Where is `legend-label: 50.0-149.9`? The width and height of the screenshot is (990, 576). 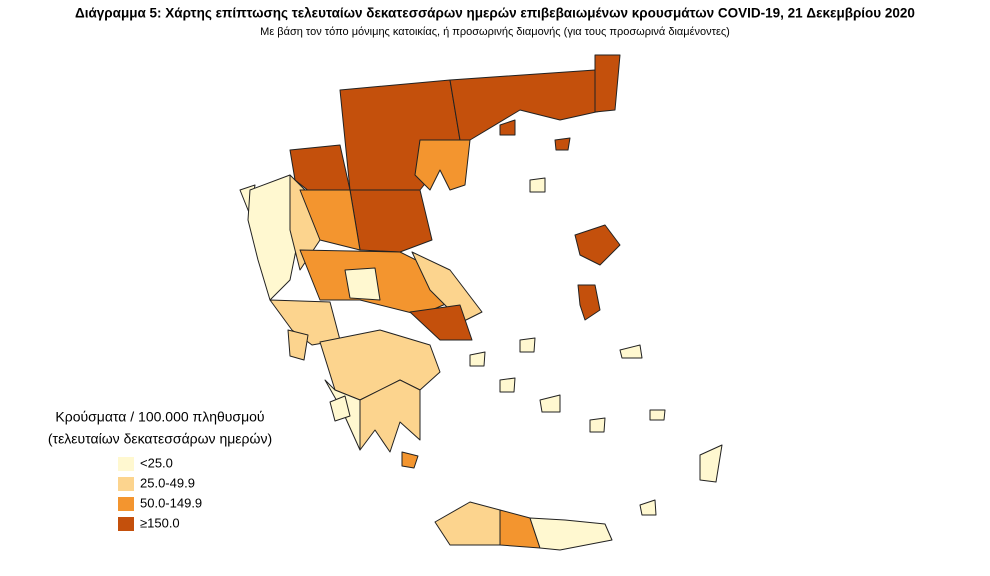 legend-label: 50.0-149.9 is located at coordinates (171, 502).